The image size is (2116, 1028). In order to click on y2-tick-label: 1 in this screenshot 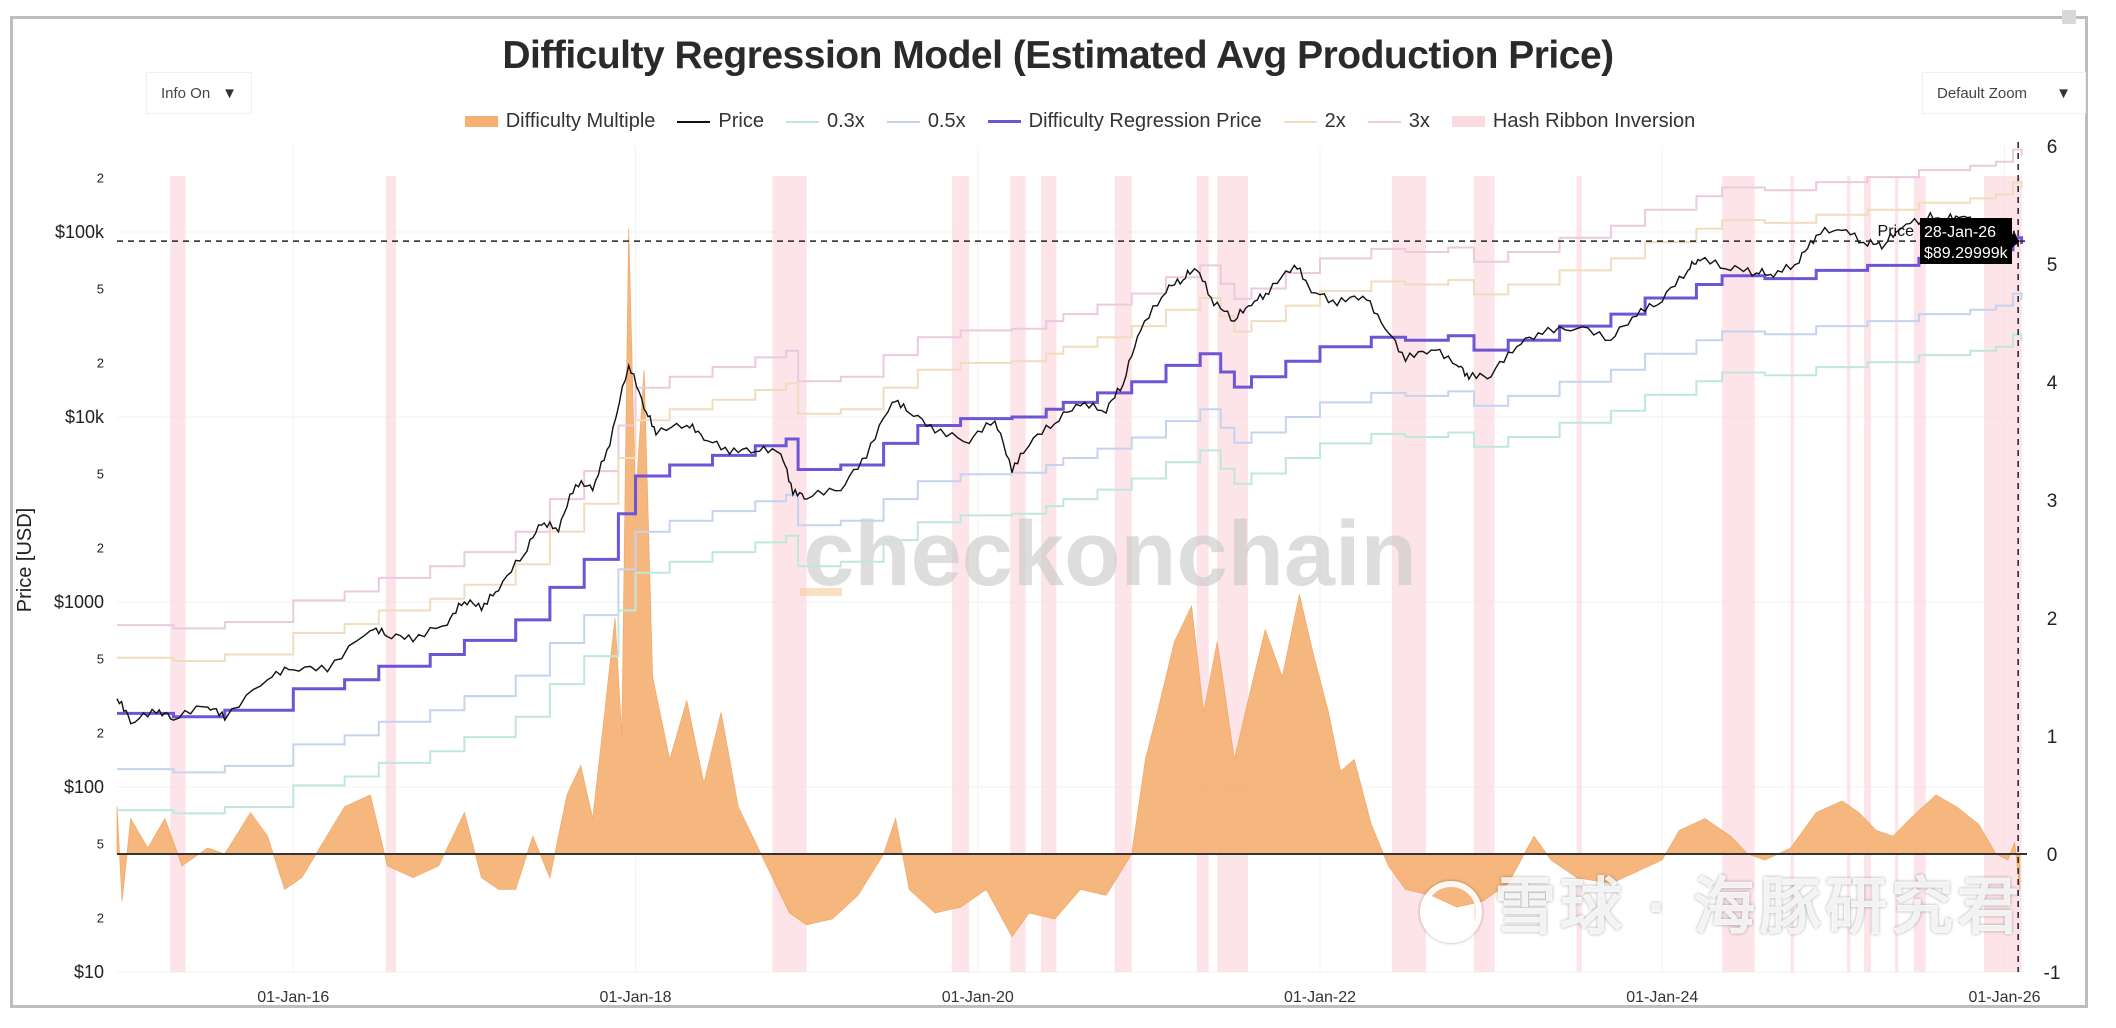, I will do `click(2052, 737)`.